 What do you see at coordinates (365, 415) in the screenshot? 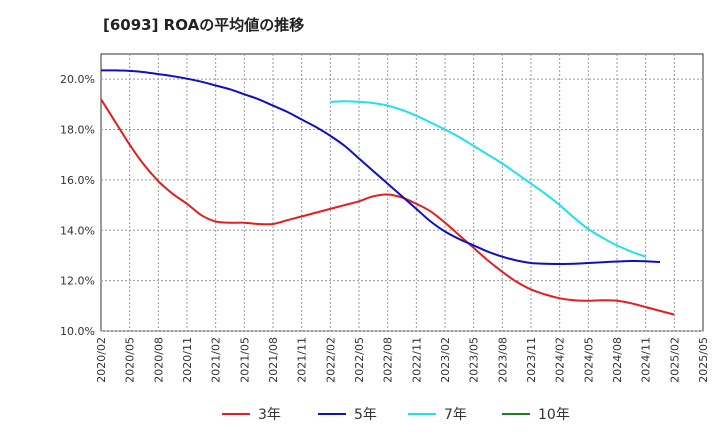
I see `legend-label: 5年` at bounding box center [365, 415].